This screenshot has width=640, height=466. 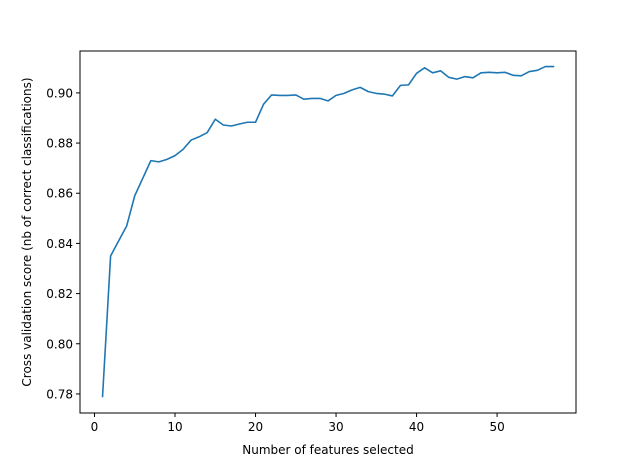 What do you see at coordinates (59, 93) in the screenshot?
I see `y-tick-label-0.90: 0.90` at bounding box center [59, 93].